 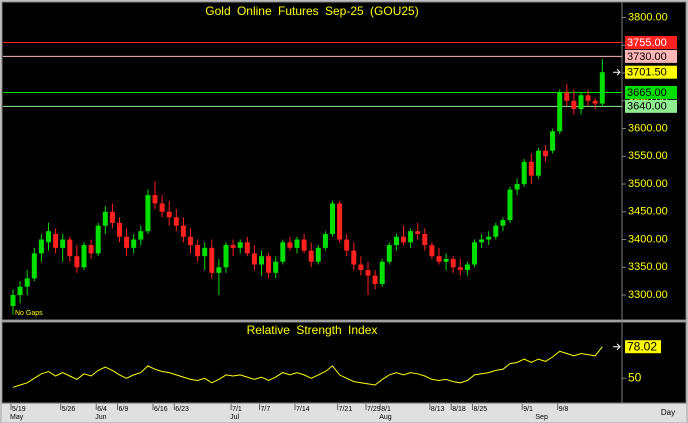 I want to click on x-tick-label: 8/18, so click(x=459, y=409).